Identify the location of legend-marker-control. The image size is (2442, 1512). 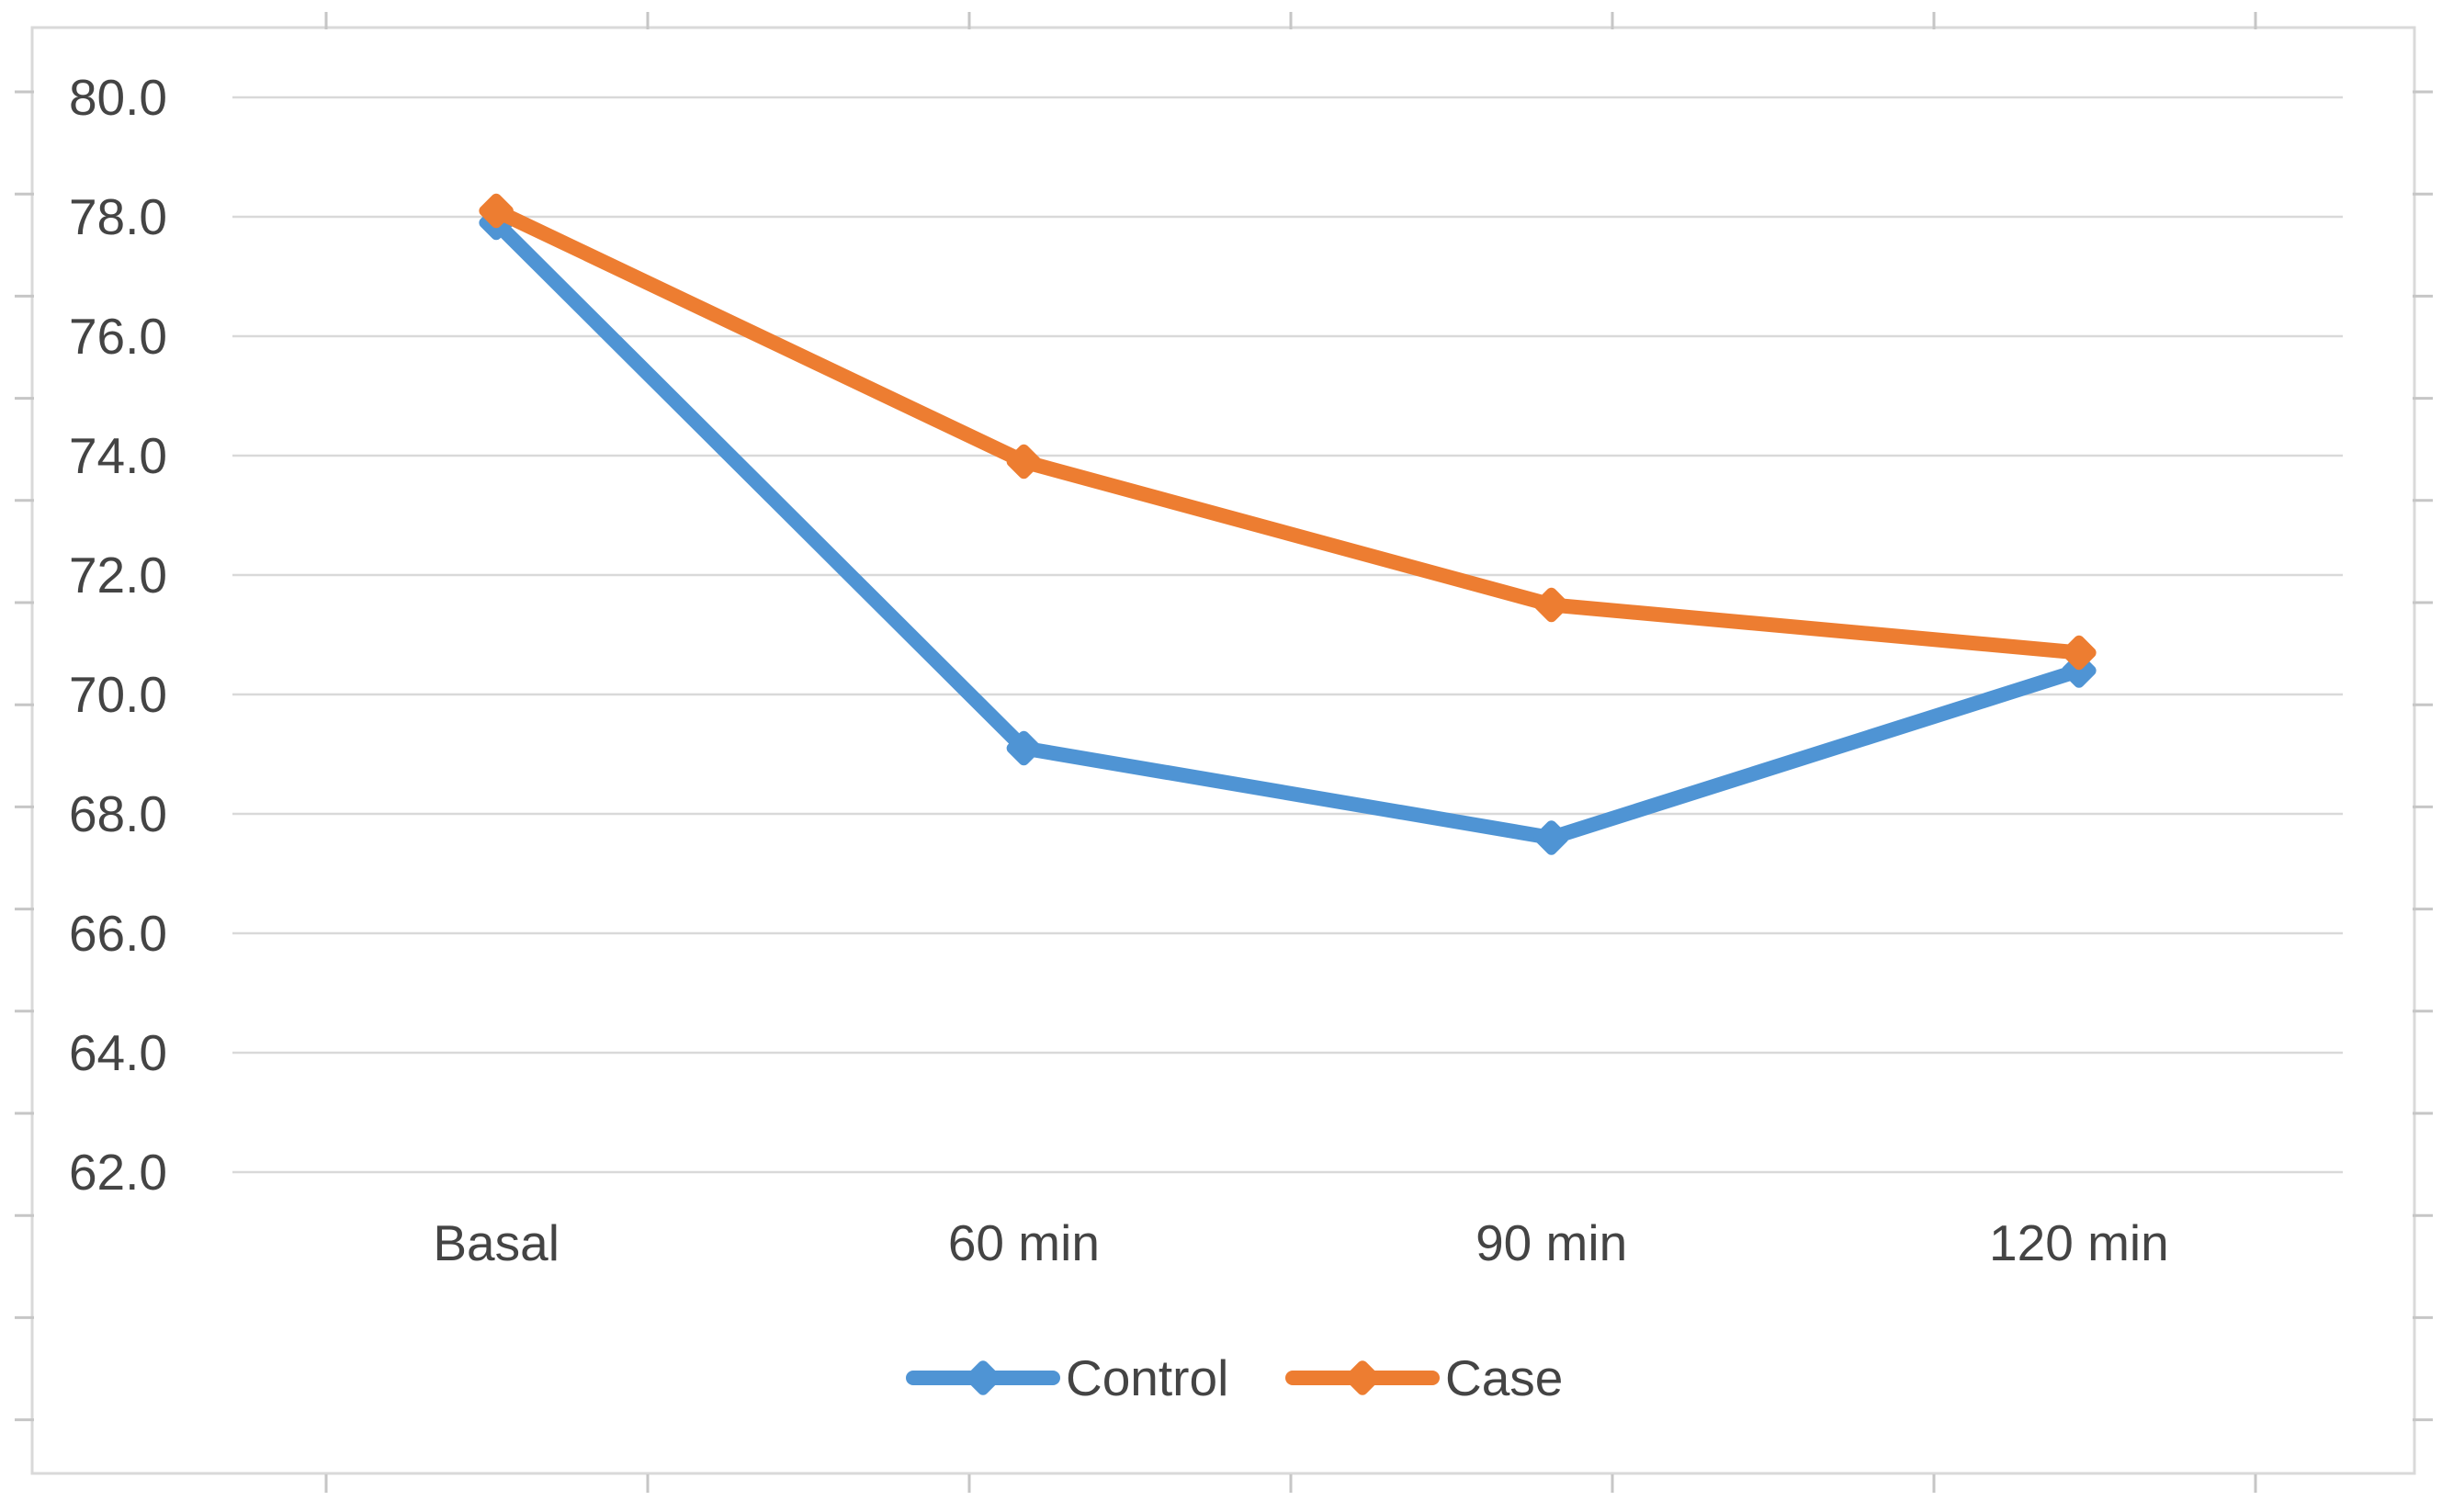
(984, 1377).